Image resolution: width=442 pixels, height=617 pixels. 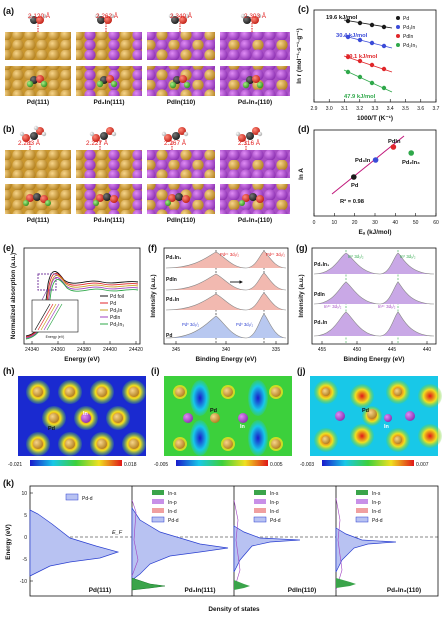 What do you see at coordinates (82, 359) in the screenshot?
I see `chart-e-xlabel: Energy (eV)` at bounding box center [82, 359].